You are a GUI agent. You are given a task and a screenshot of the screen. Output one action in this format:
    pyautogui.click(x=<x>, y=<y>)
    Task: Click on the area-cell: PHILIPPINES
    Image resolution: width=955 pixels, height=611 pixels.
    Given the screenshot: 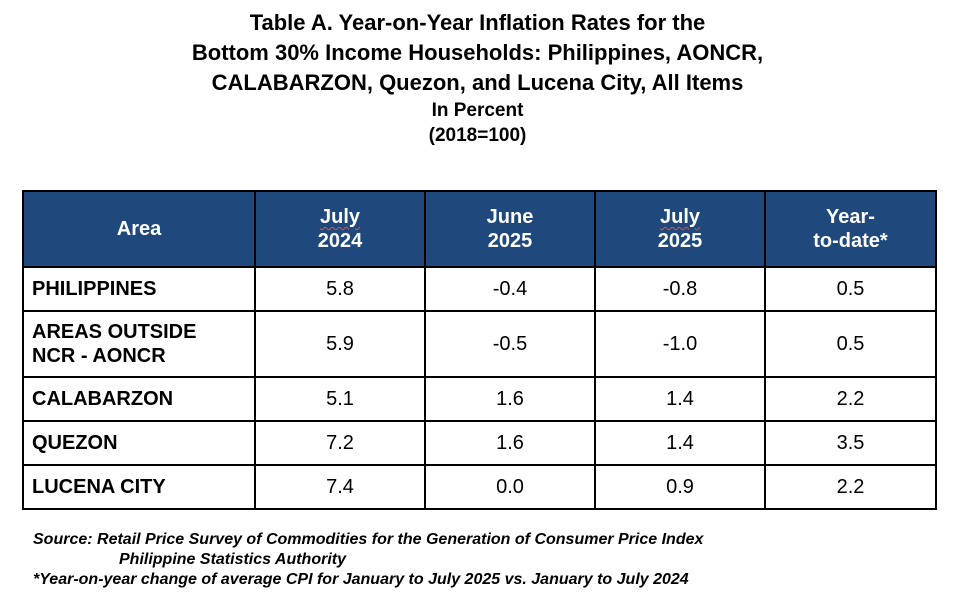 What is the action you would take?
    pyautogui.click(x=139, y=289)
    